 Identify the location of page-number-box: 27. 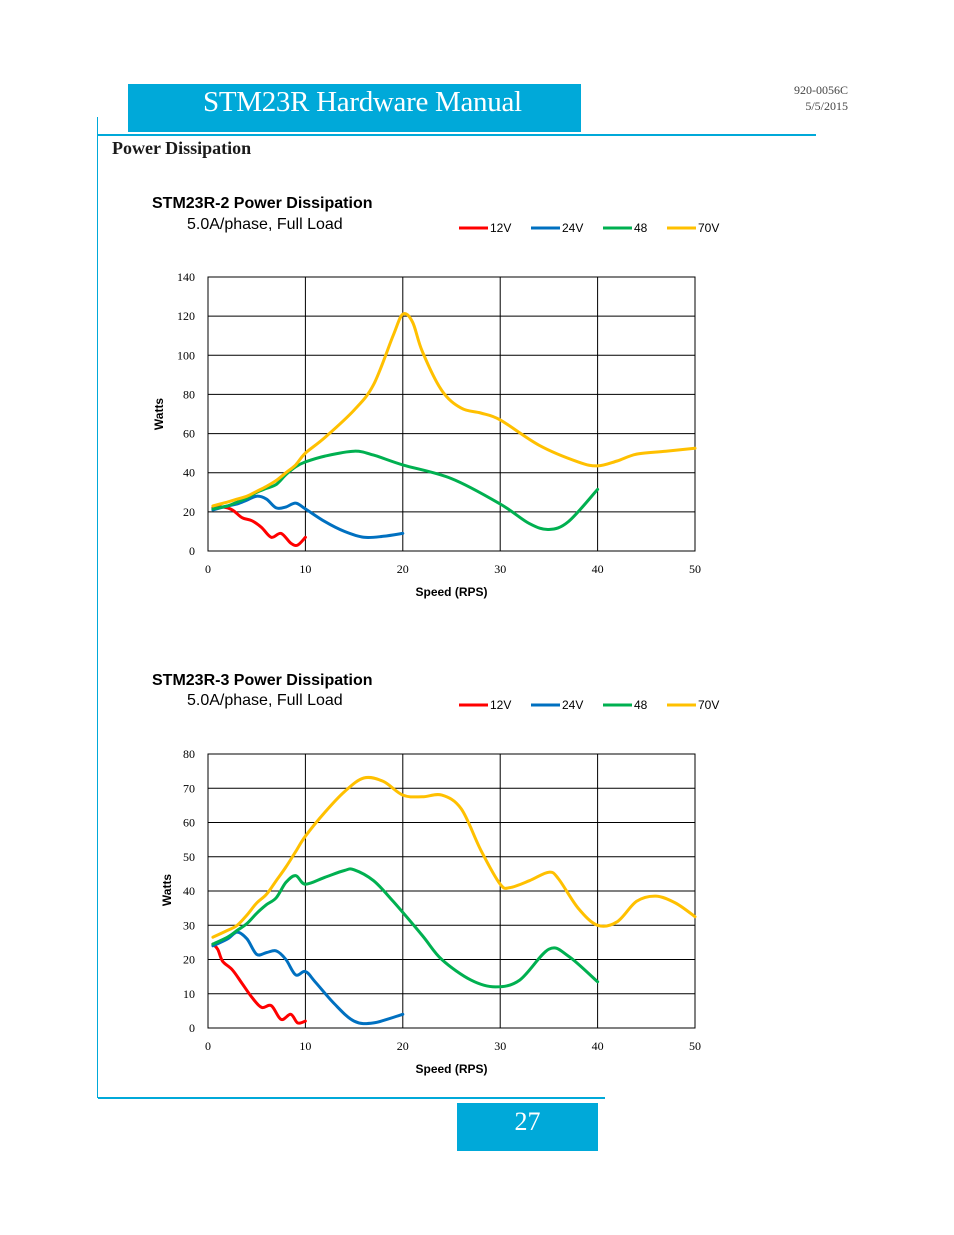
(527, 1127).